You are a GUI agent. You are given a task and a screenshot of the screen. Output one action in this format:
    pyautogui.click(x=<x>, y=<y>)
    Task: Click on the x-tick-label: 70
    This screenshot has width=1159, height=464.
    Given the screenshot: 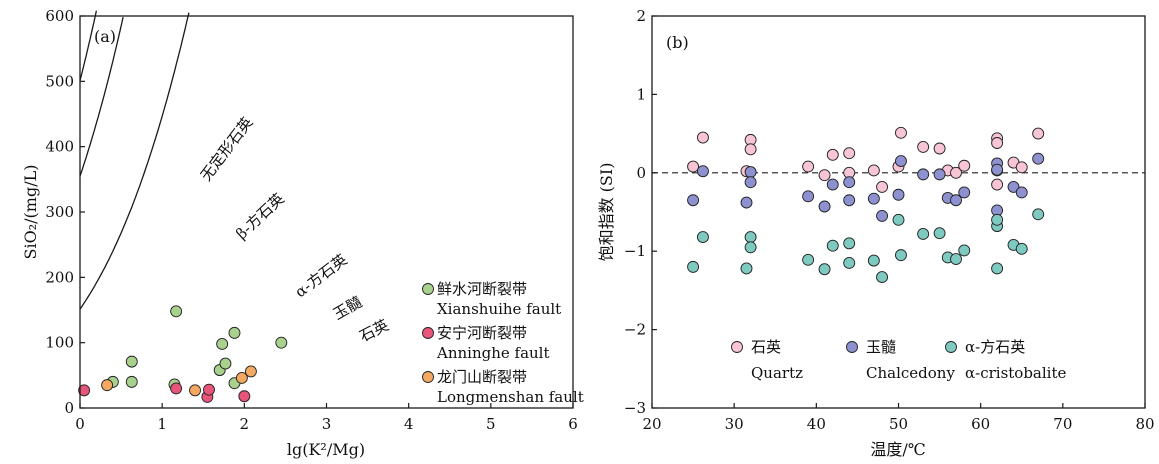 What is the action you would take?
    pyautogui.click(x=1062, y=424)
    